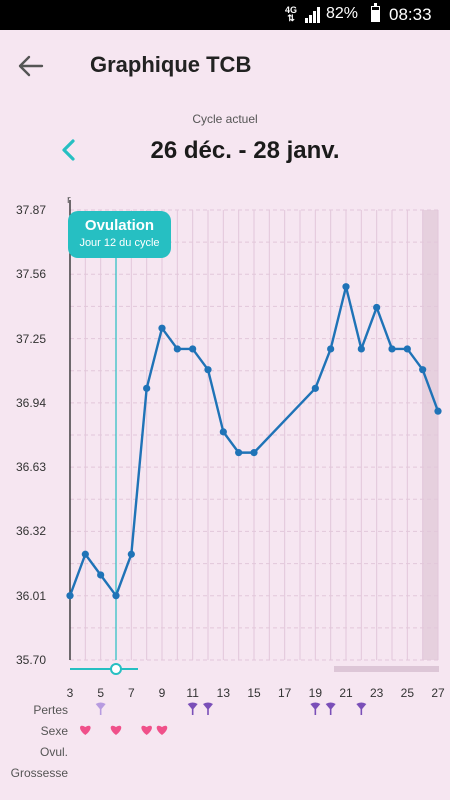 This screenshot has width=450, height=800. Describe the element at coordinates (254, 693) in the screenshot. I see `x-tick-label: 15` at that location.